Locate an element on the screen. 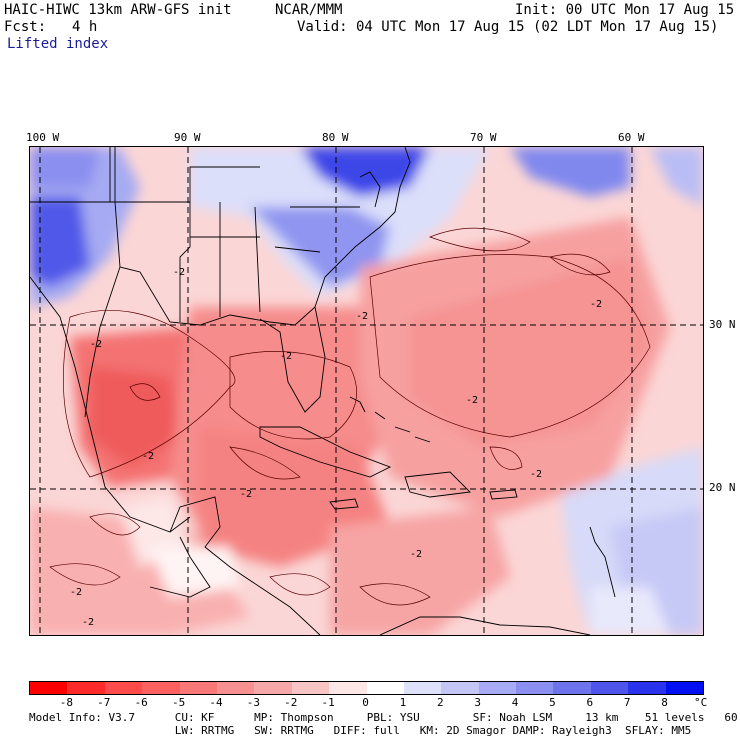 This screenshot has width=740, height=740. legend-tick-label: 3 is located at coordinates (477, 702).